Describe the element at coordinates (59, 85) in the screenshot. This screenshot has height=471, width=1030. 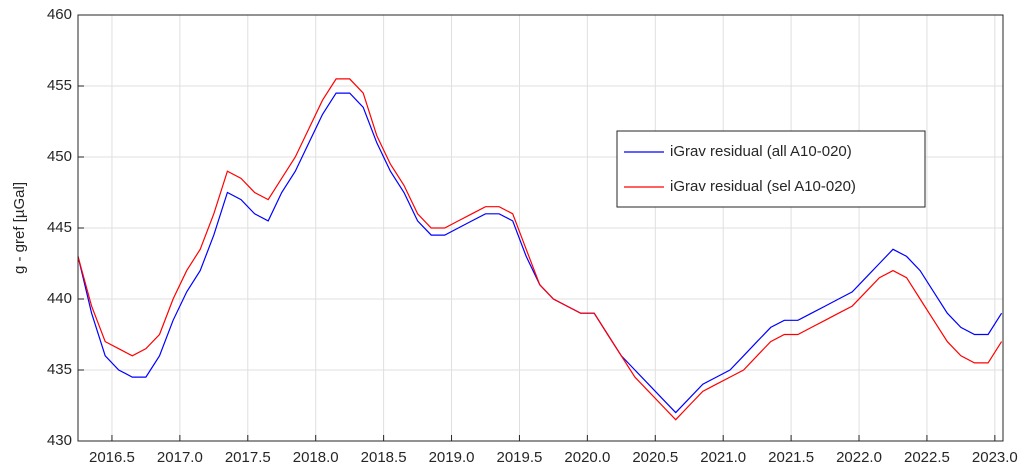
I see `y-tick-label: 455` at that location.